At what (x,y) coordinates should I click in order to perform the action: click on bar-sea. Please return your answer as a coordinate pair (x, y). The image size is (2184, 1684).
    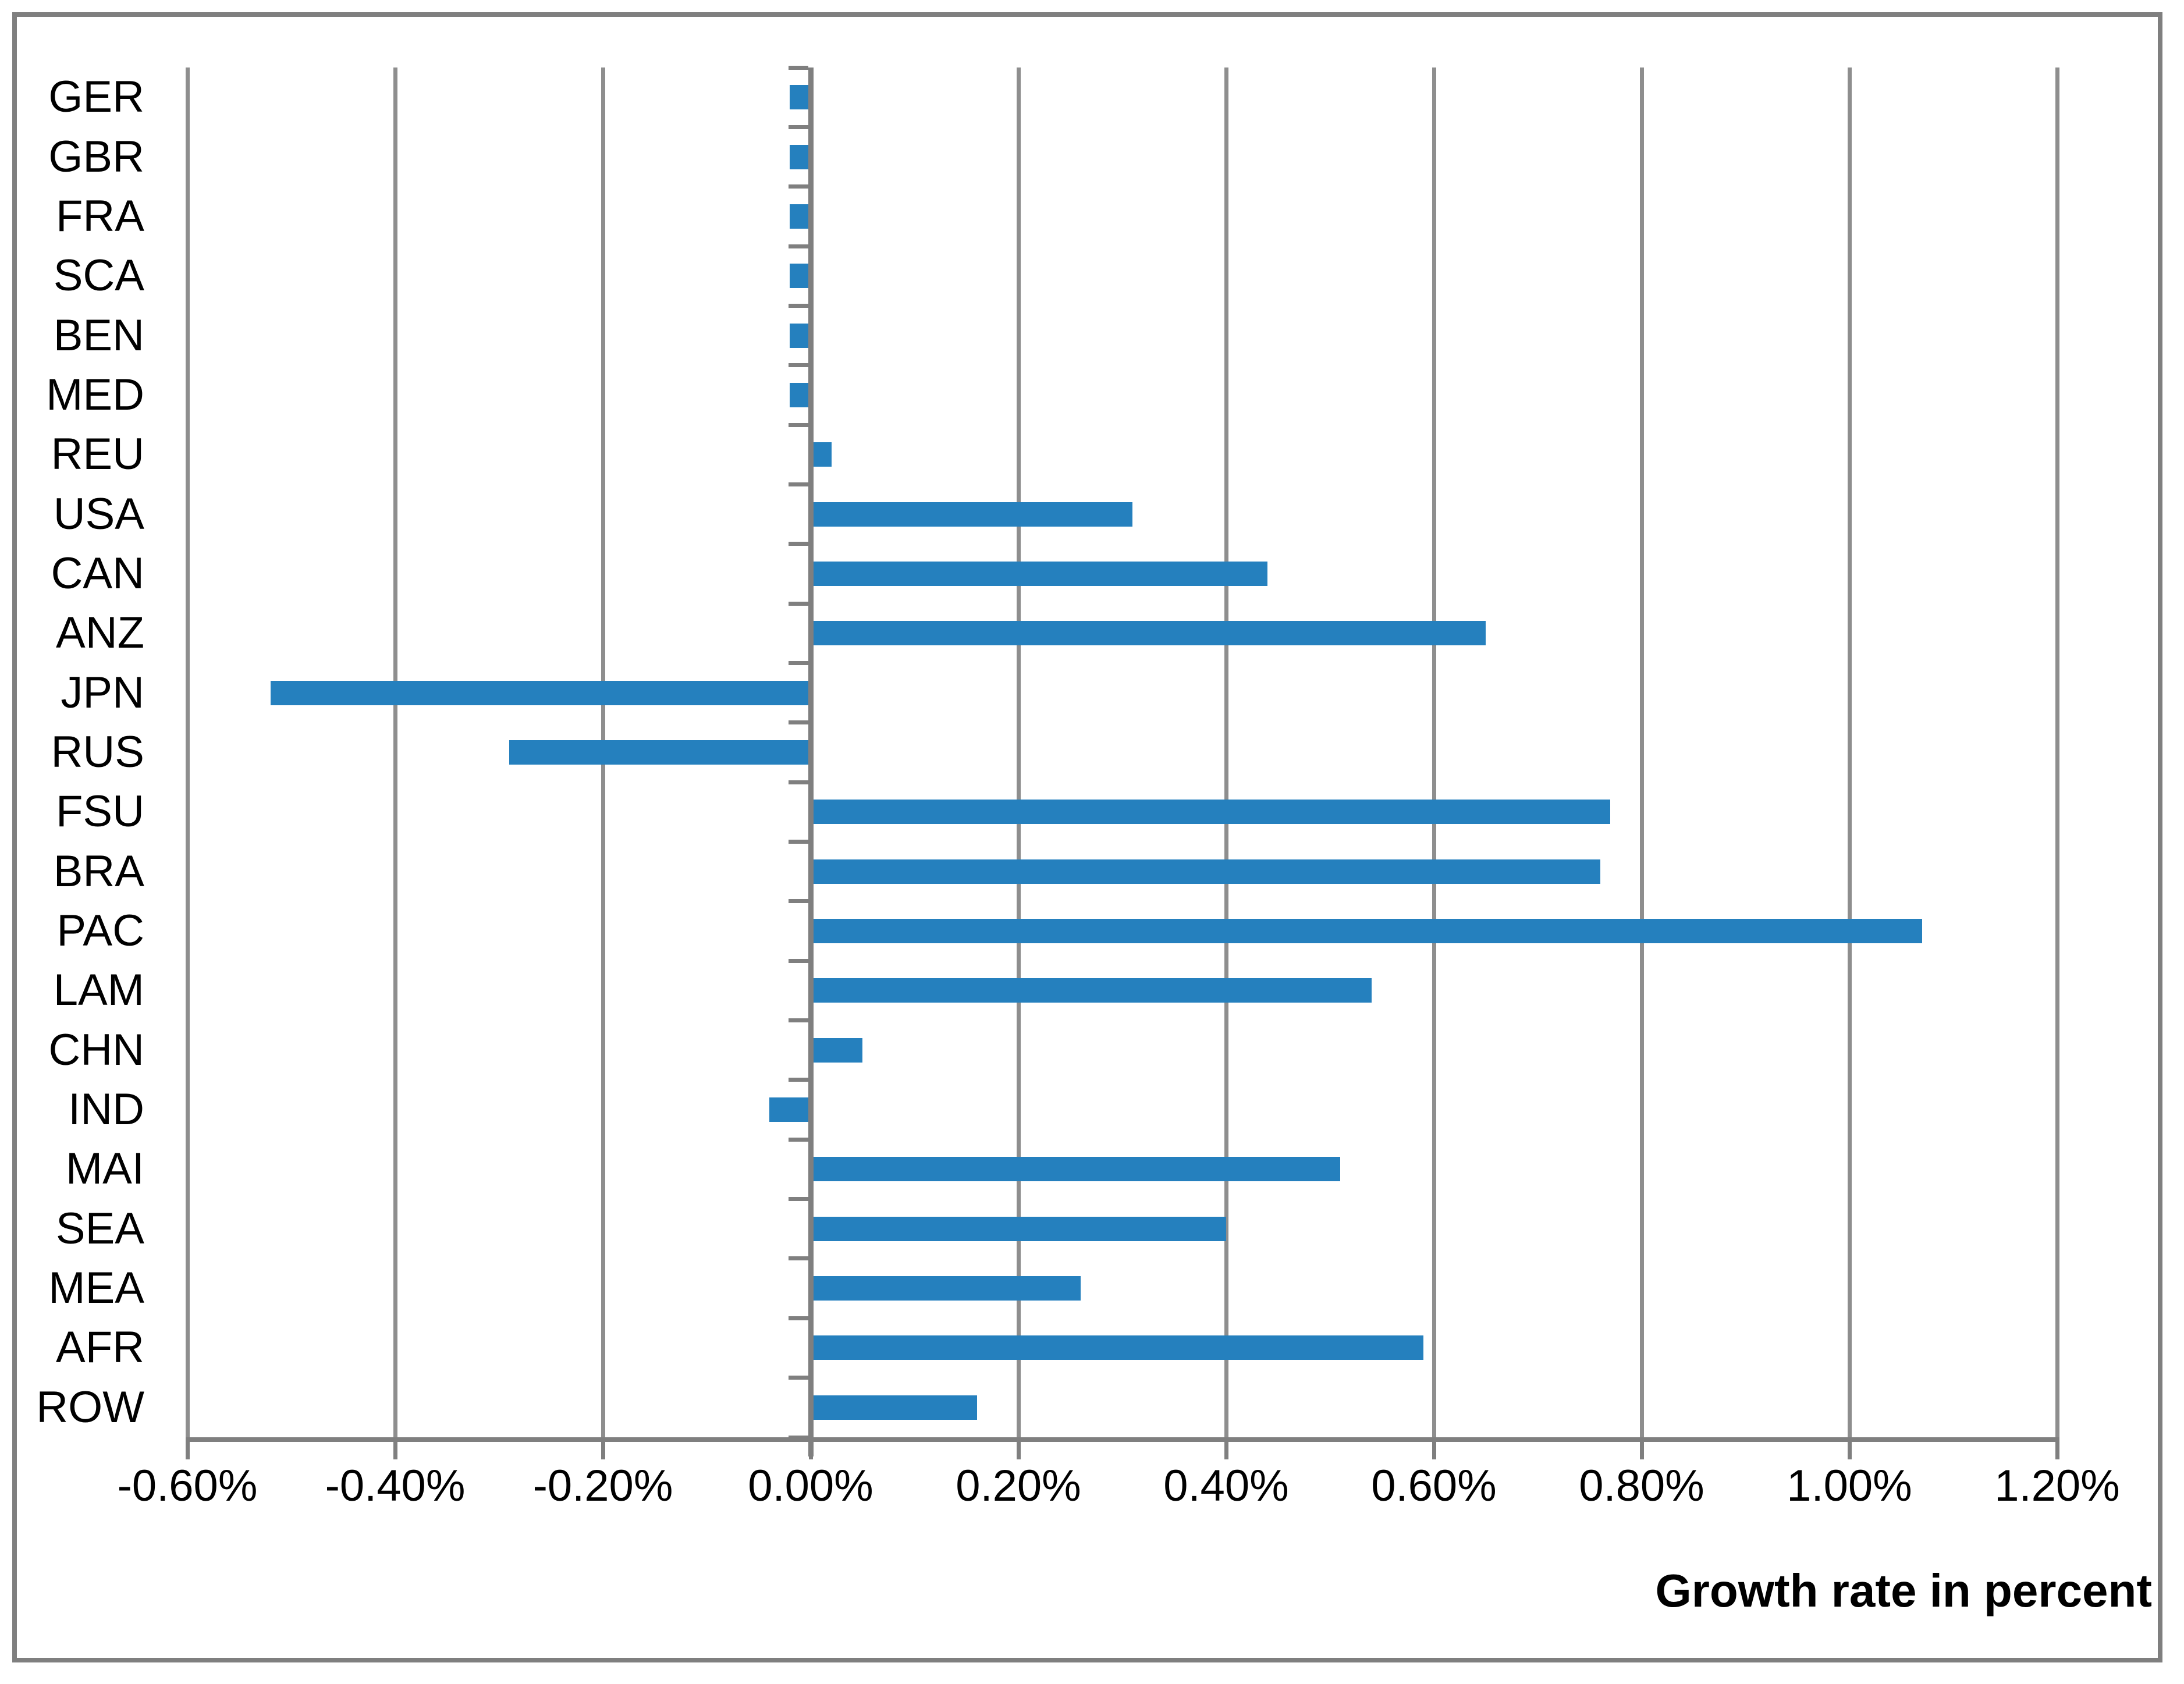
    Looking at the image, I should click on (1018, 1229).